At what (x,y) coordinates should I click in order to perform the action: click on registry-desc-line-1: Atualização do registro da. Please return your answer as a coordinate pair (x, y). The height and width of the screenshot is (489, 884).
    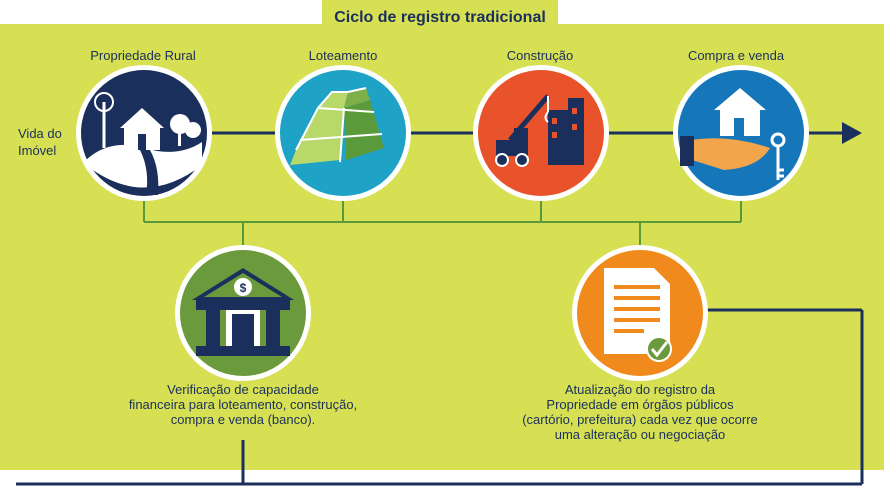
    Looking at the image, I should click on (640, 389).